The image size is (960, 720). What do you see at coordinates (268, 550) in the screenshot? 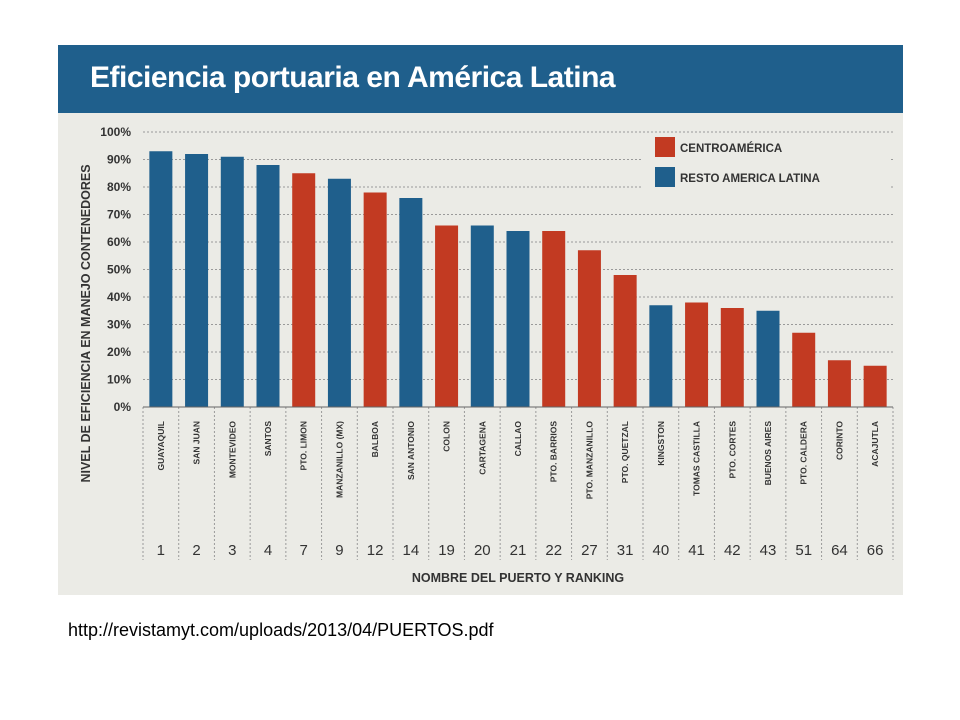
I see `ranking-label: 4` at bounding box center [268, 550].